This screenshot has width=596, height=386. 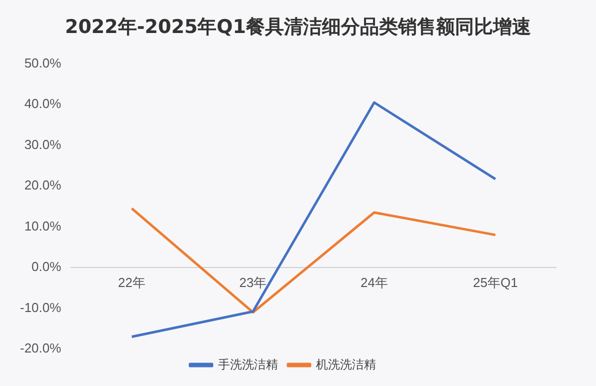 I want to click on y-tick-label: 40.0%, so click(x=43, y=104).